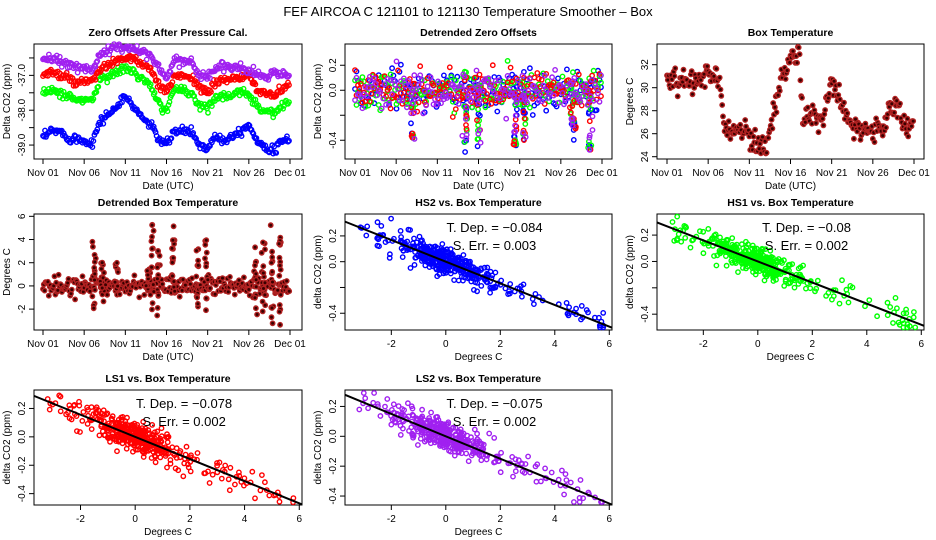  I want to click on series-HS2, so click(166, 125).